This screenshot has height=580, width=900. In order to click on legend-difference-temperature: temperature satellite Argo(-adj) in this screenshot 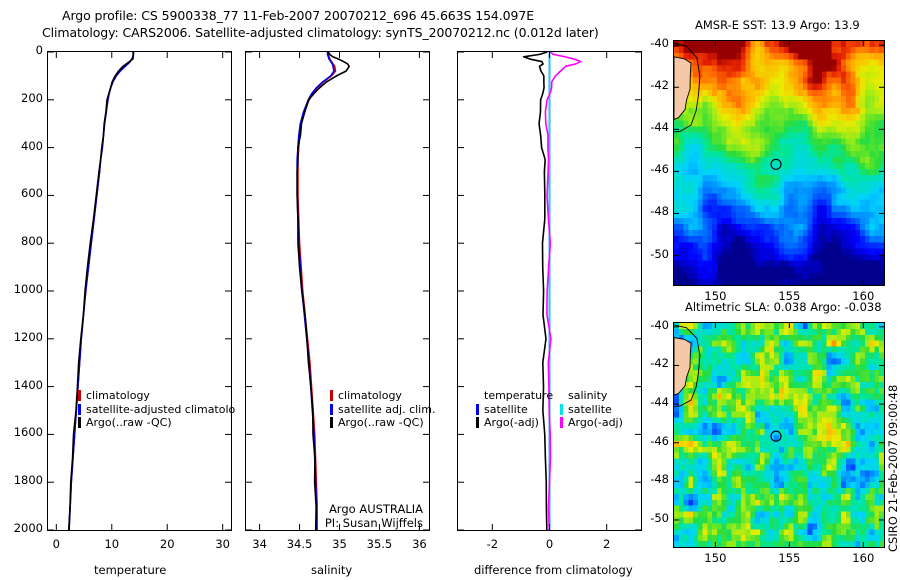, I will do `click(514, 409)`.